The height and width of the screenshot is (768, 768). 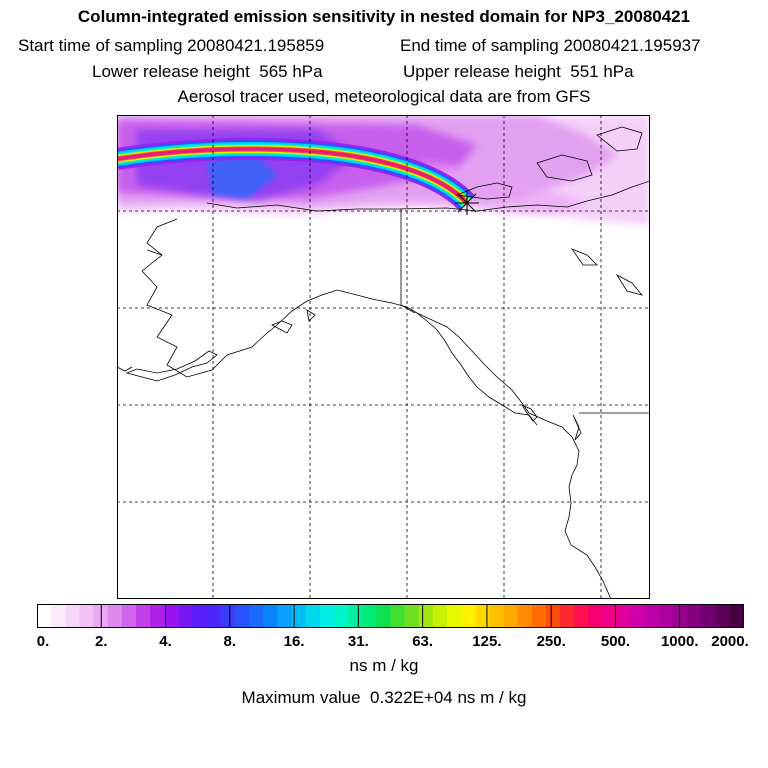 What do you see at coordinates (171, 45) in the screenshot?
I see `start-time-label: Start time of sampling 20080421.195859` at bounding box center [171, 45].